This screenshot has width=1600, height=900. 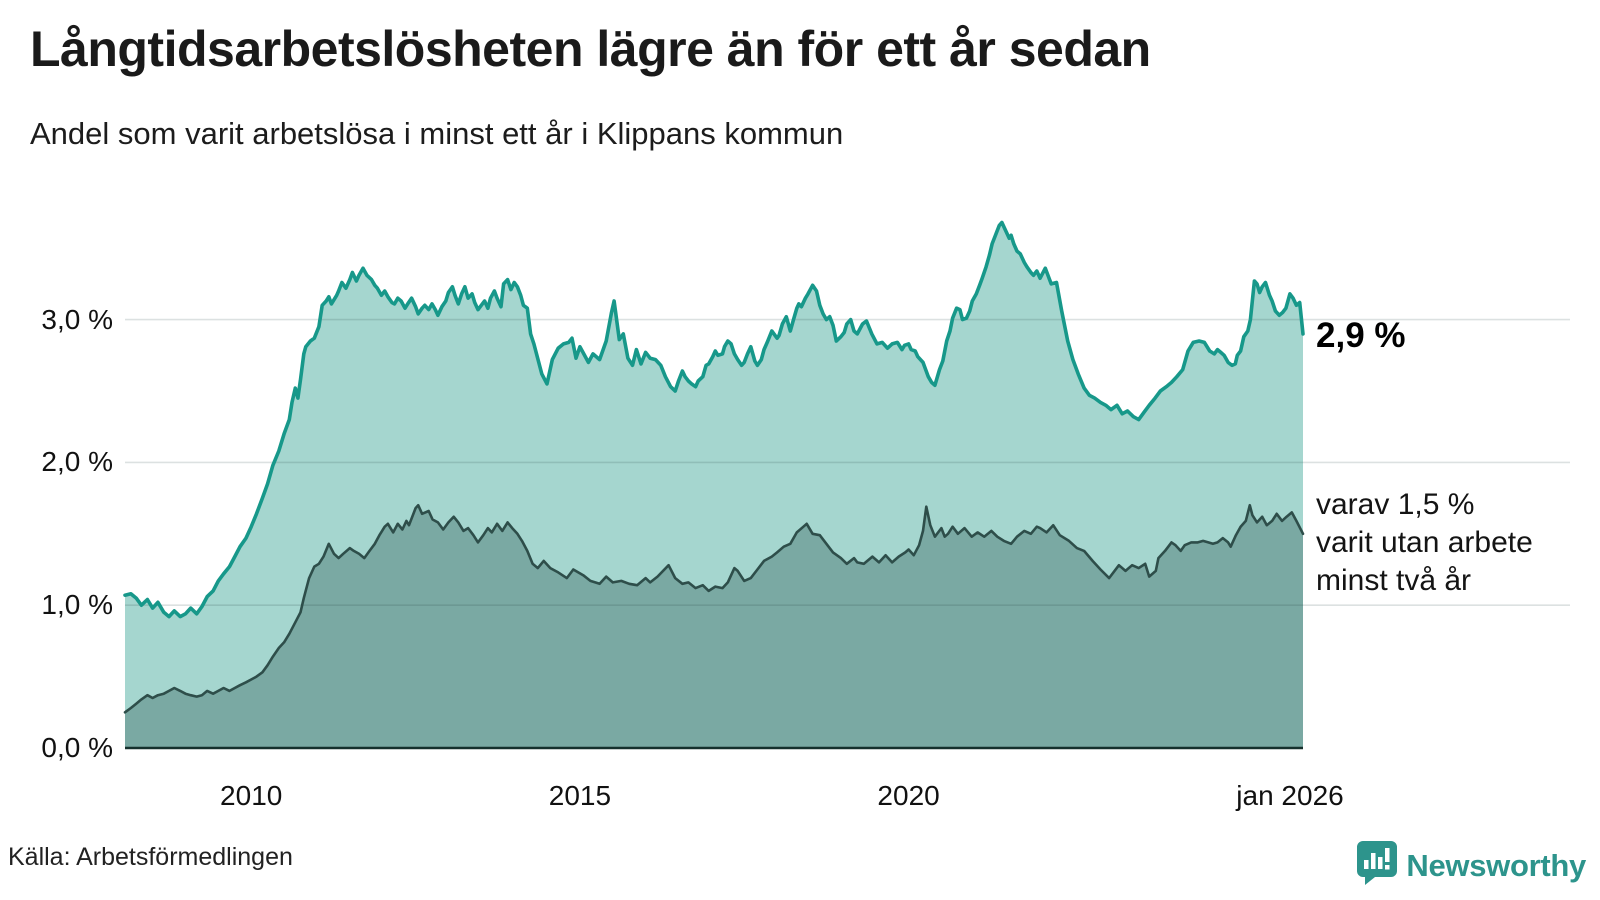 I want to click on x-tick-label: 2015, so click(x=580, y=795).